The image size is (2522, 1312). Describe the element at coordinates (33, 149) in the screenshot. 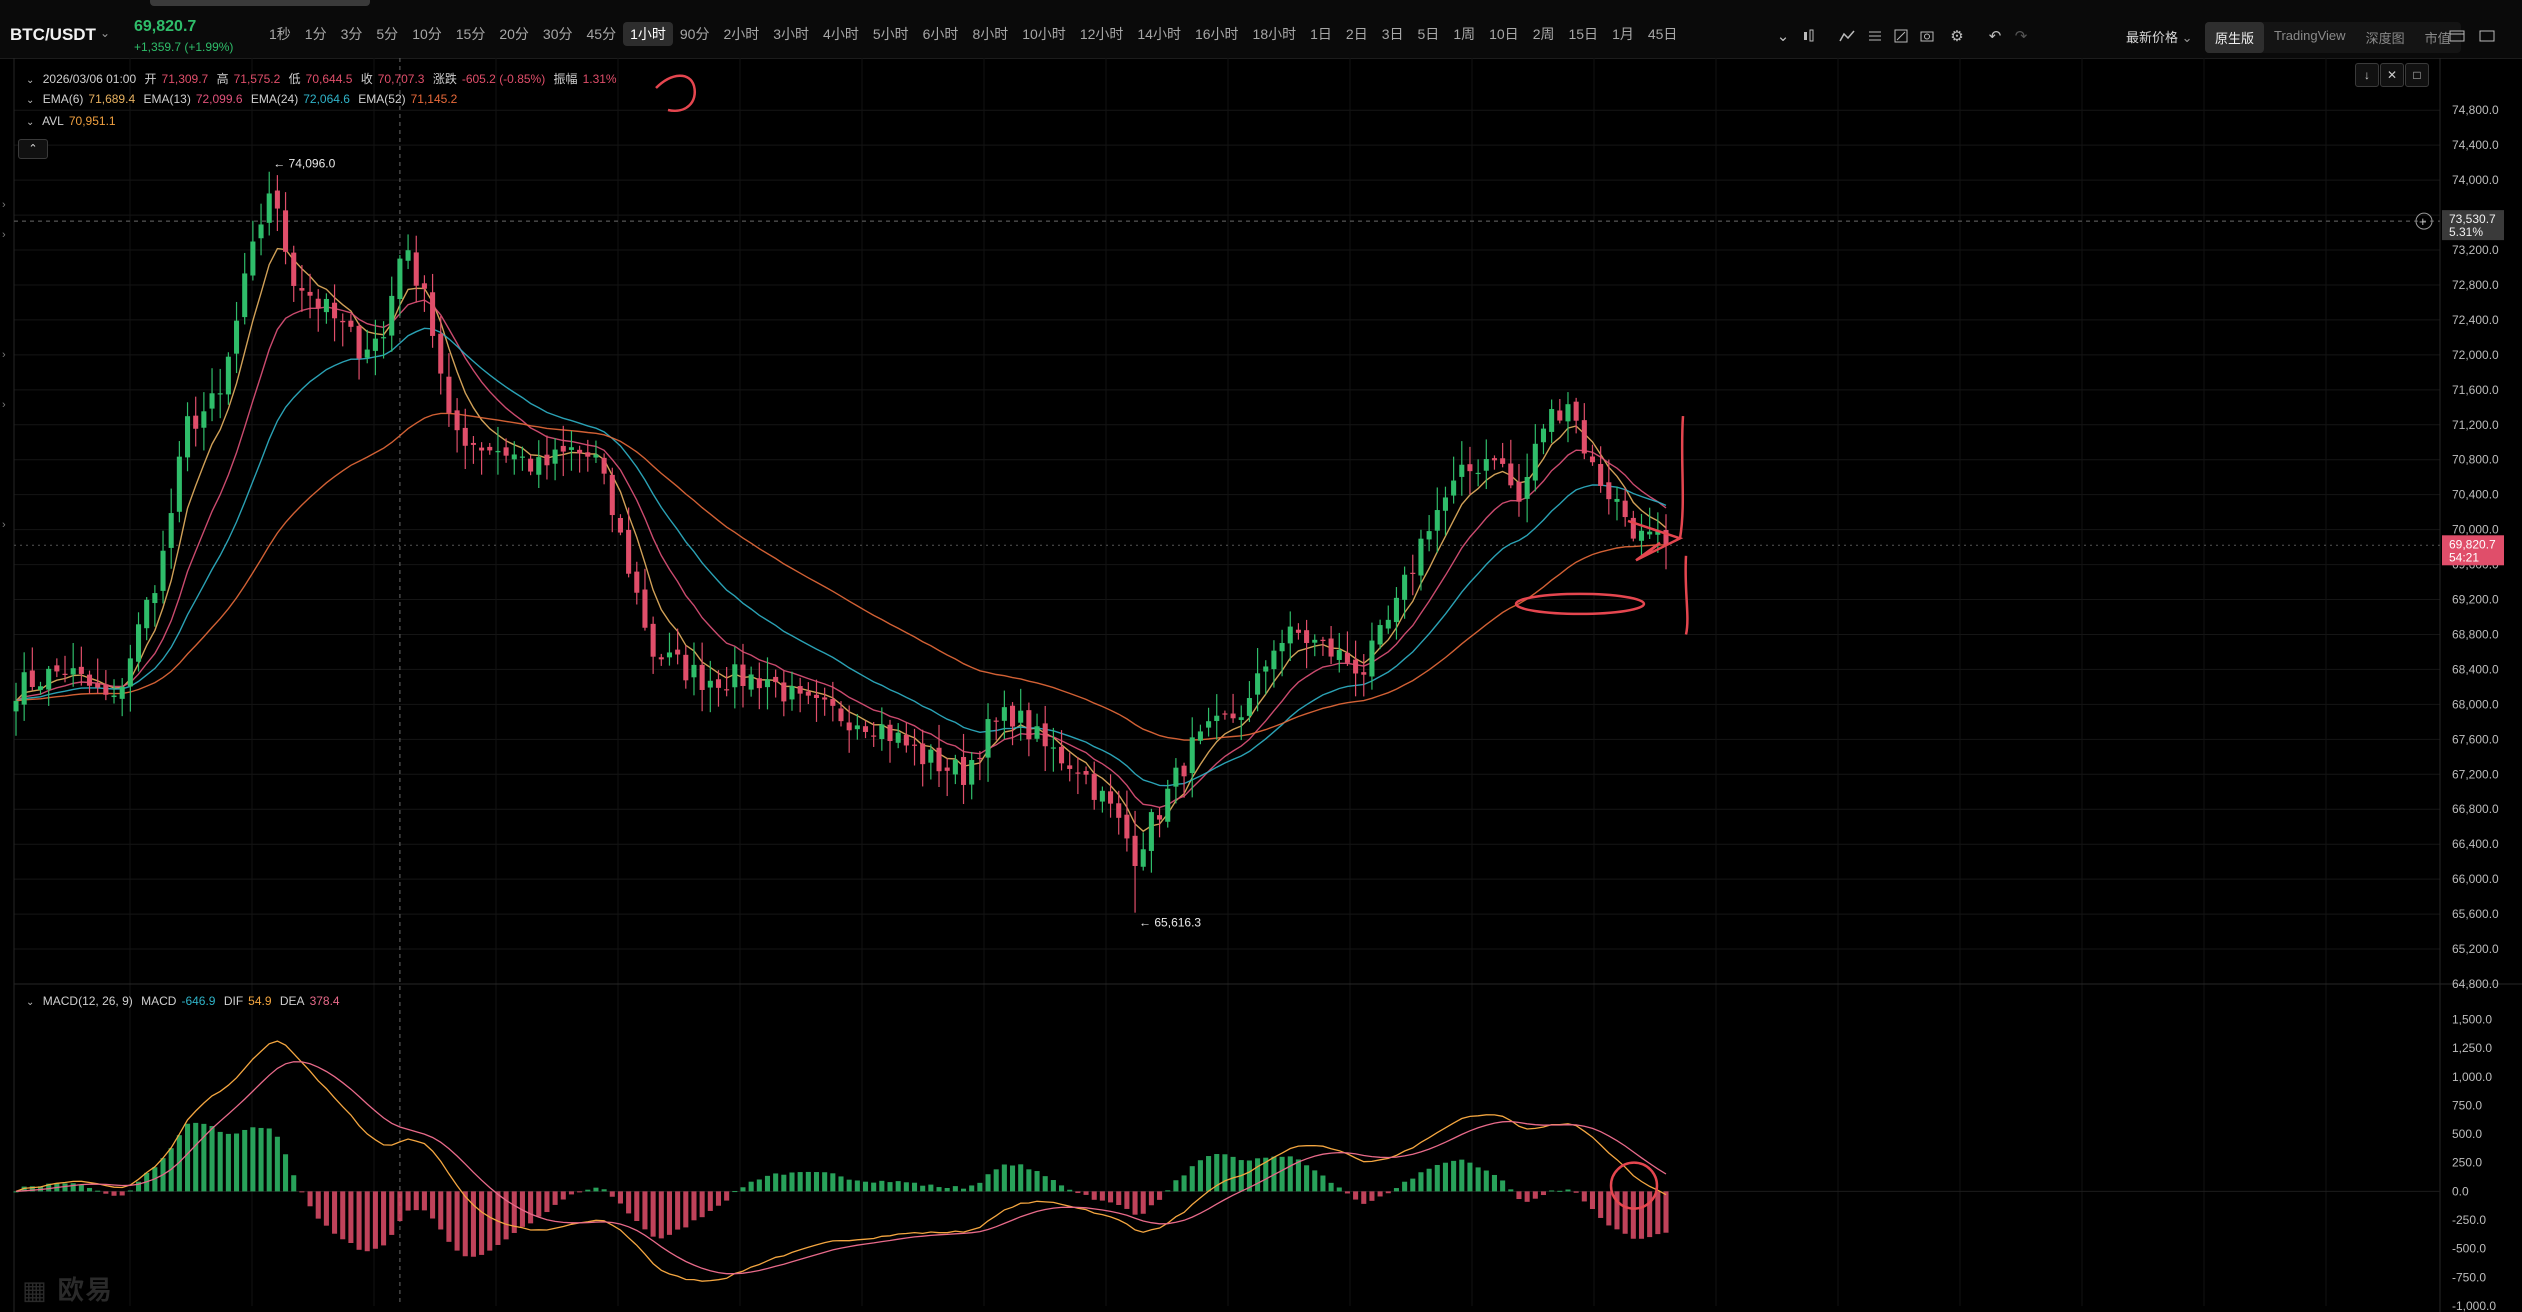

I see `collapse-legend-button: ⌃` at that location.